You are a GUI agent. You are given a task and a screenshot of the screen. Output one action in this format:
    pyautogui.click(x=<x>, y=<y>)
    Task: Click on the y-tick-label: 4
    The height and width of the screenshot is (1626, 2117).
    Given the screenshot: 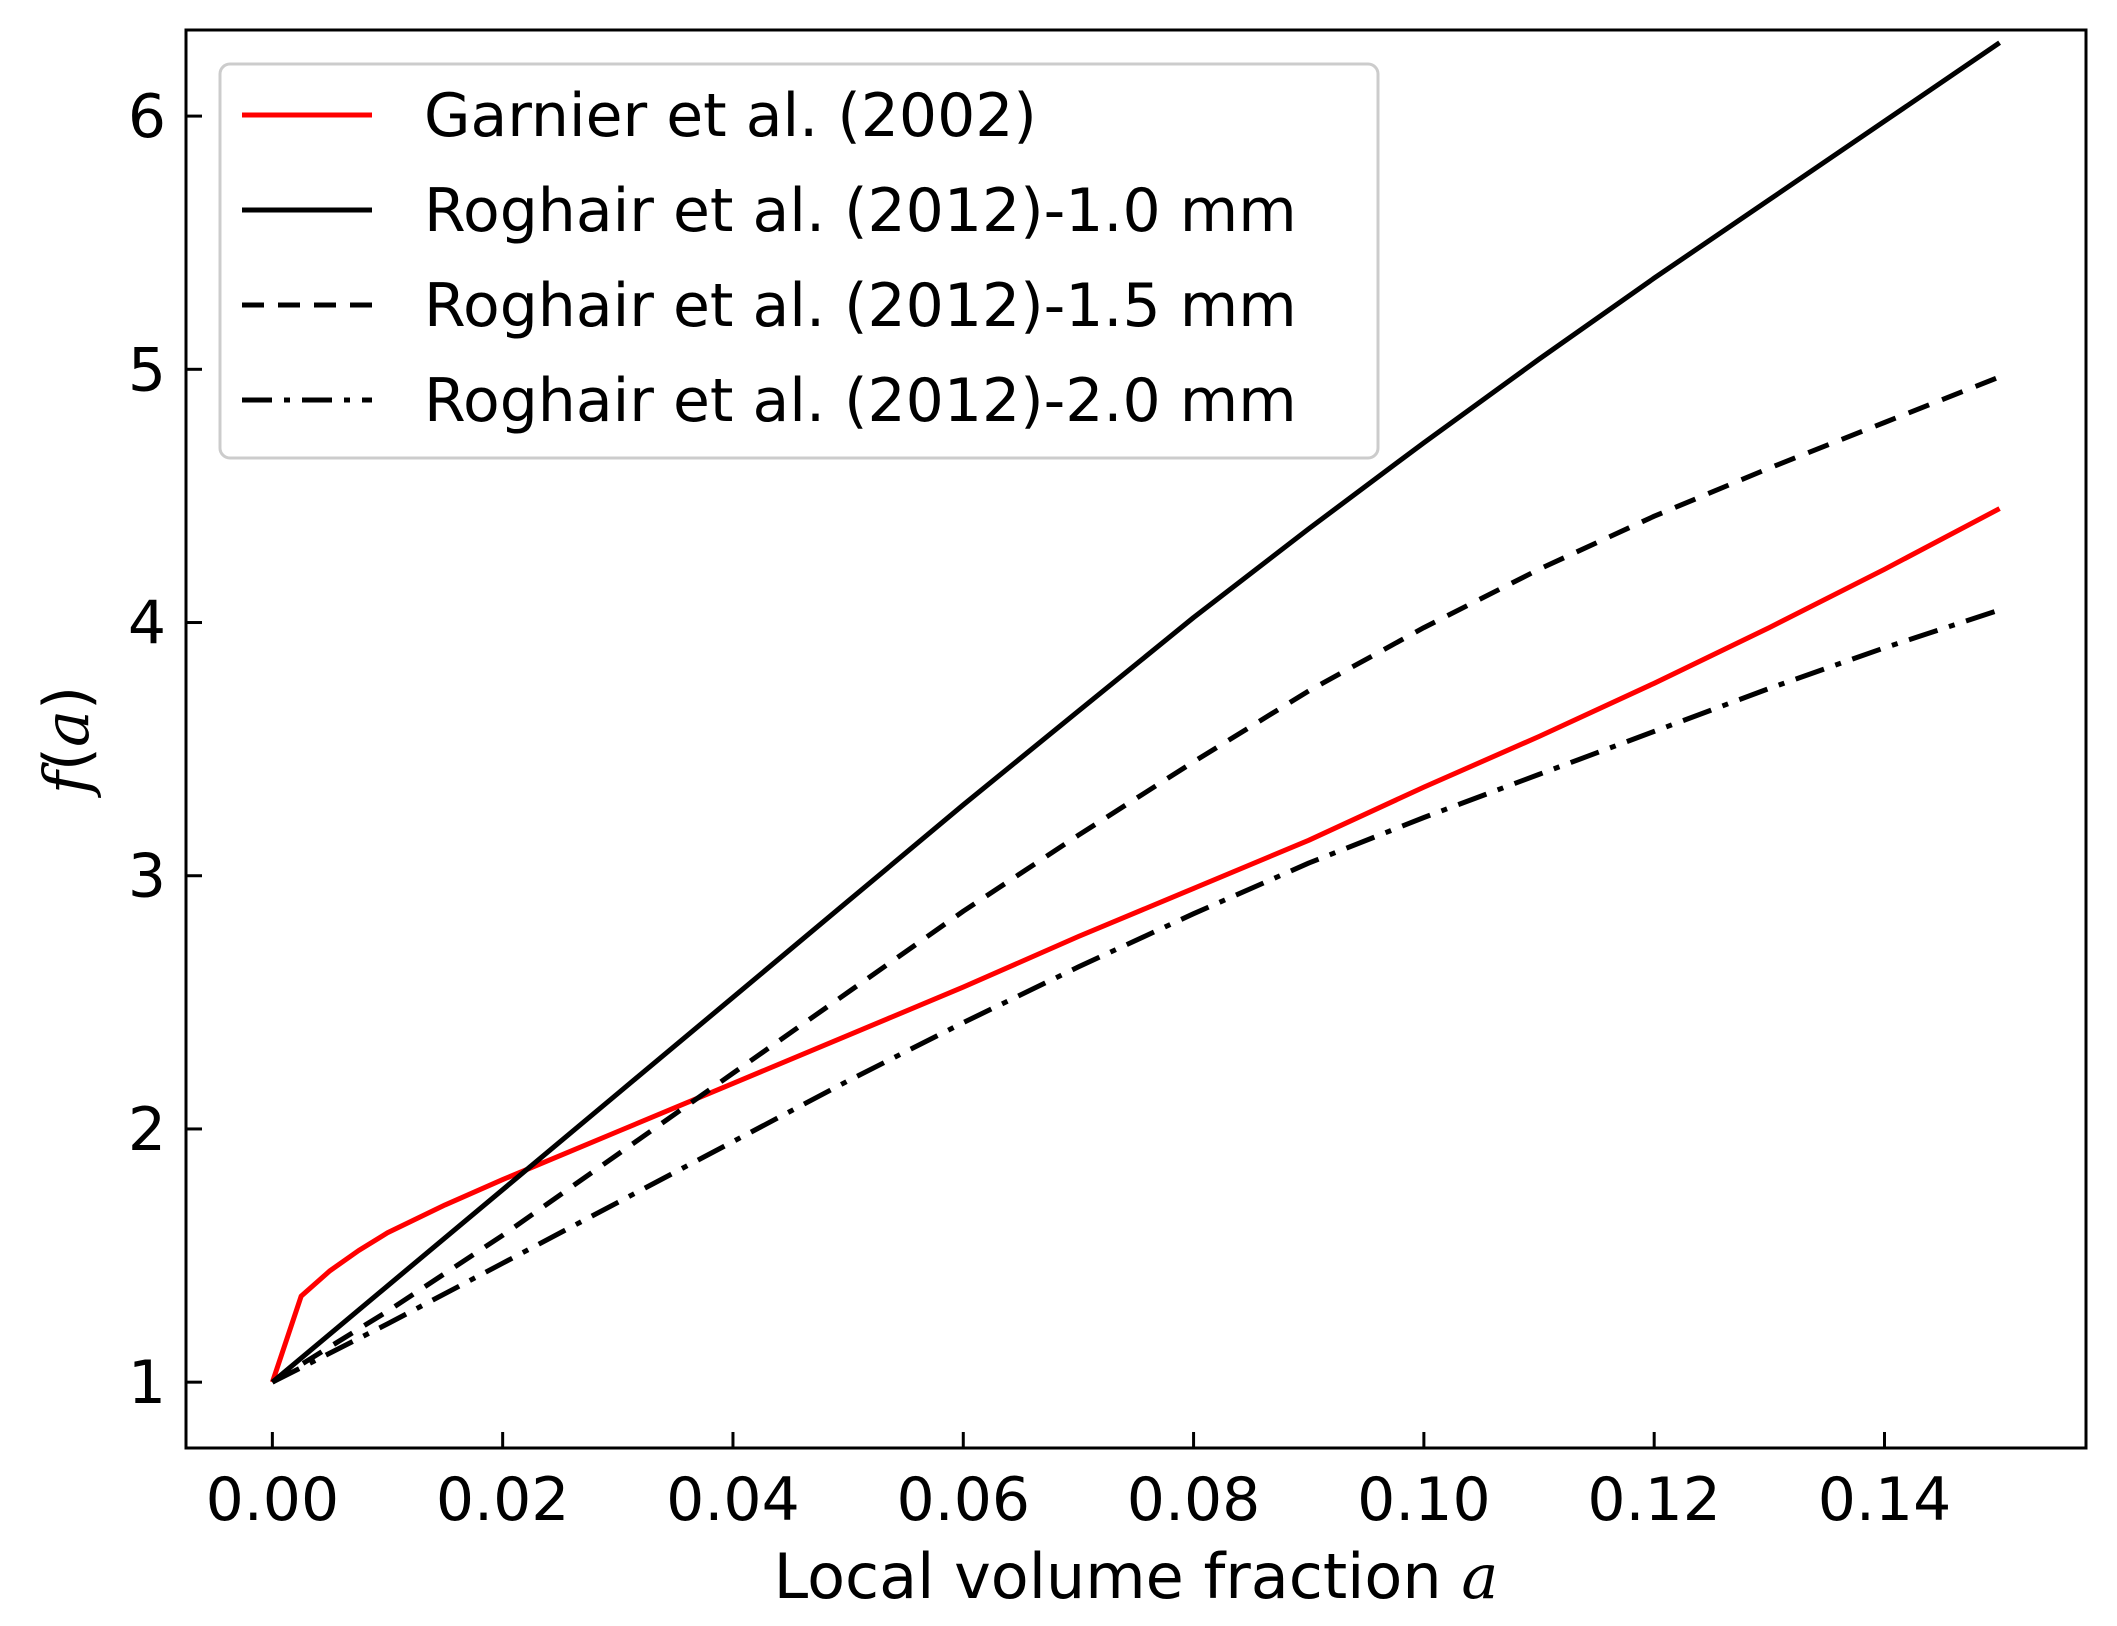 What is the action you would take?
    pyautogui.click(x=147, y=624)
    